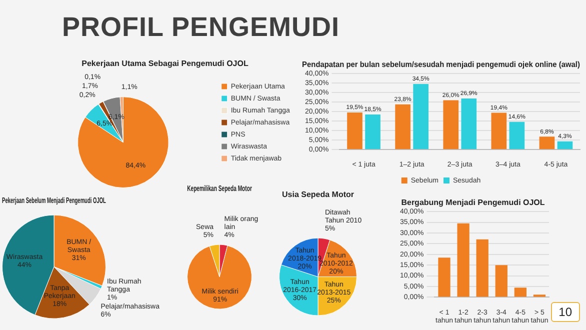  What do you see at coordinates (165, 63) in the screenshot?
I see `chart-title: Pekerjaan Utama Sebagai Pengemudi OJOL` at bounding box center [165, 63].